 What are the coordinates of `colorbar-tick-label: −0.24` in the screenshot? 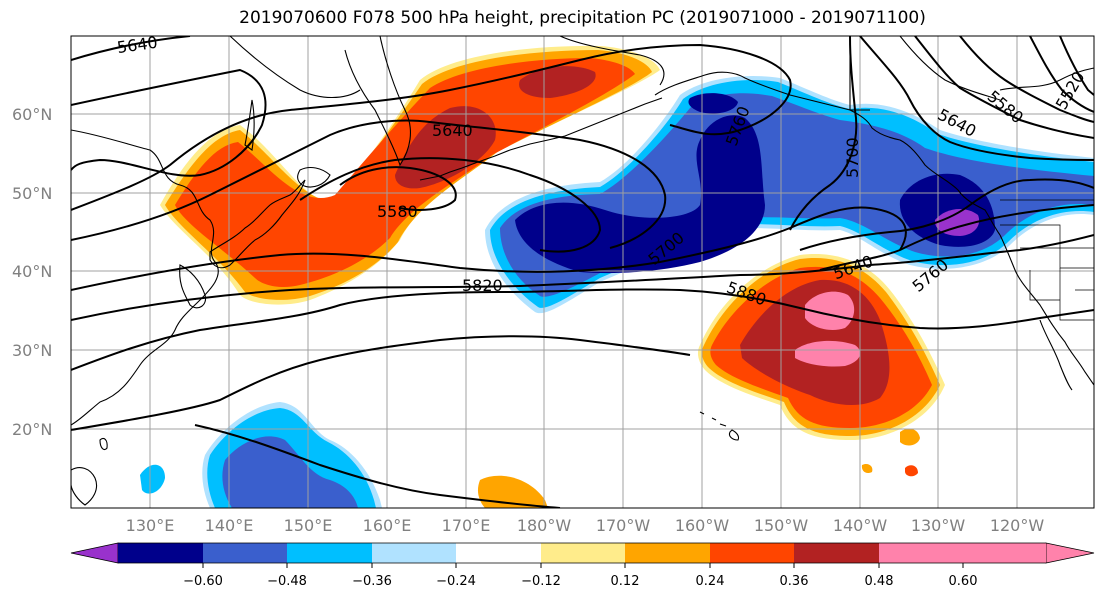 It's located at (456, 581).